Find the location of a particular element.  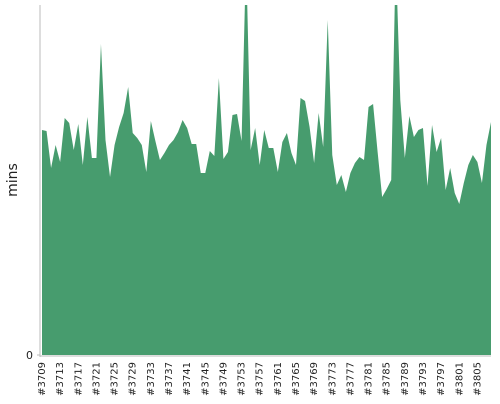

x-tick-label: #3769 is located at coordinates (314, 379).